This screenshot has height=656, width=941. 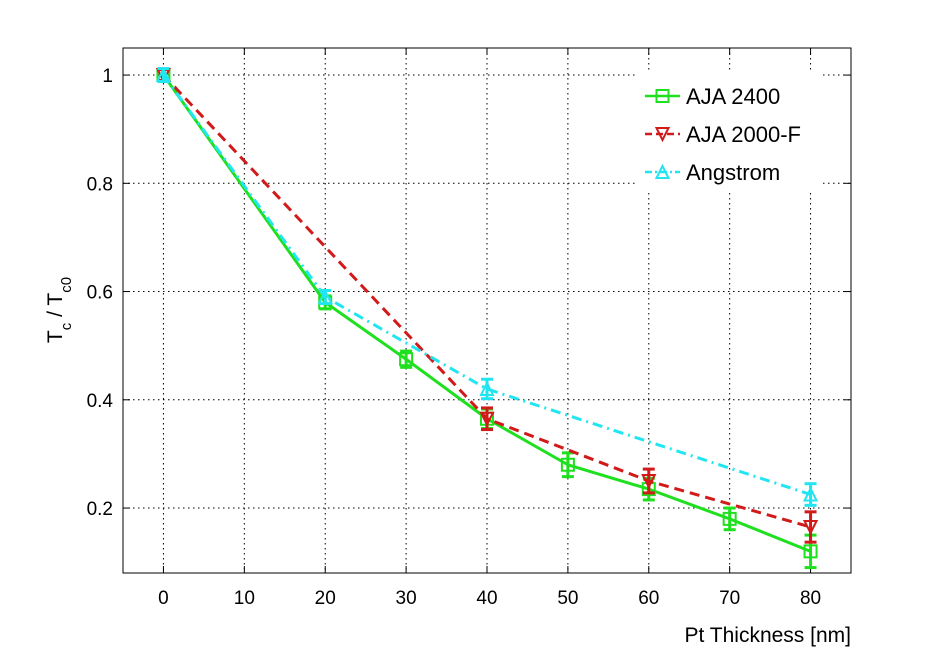 What do you see at coordinates (567, 598) in the screenshot?
I see `x-tick-label: 50` at bounding box center [567, 598].